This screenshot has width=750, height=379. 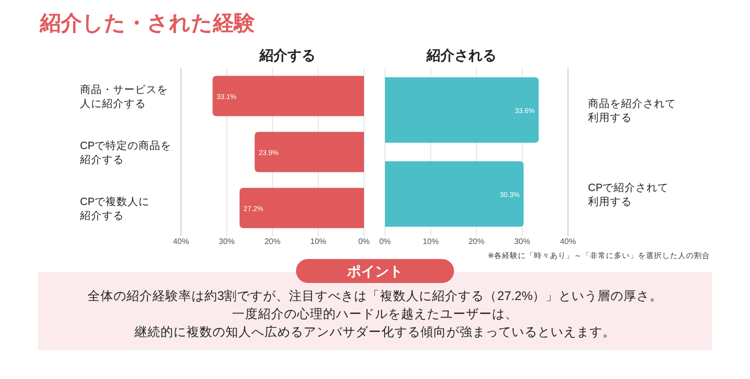 What do you see at coordinates (287, 55) in the screenshot?
I see `chart-subtitle: 紹介する` at bounding box center [287, 55].